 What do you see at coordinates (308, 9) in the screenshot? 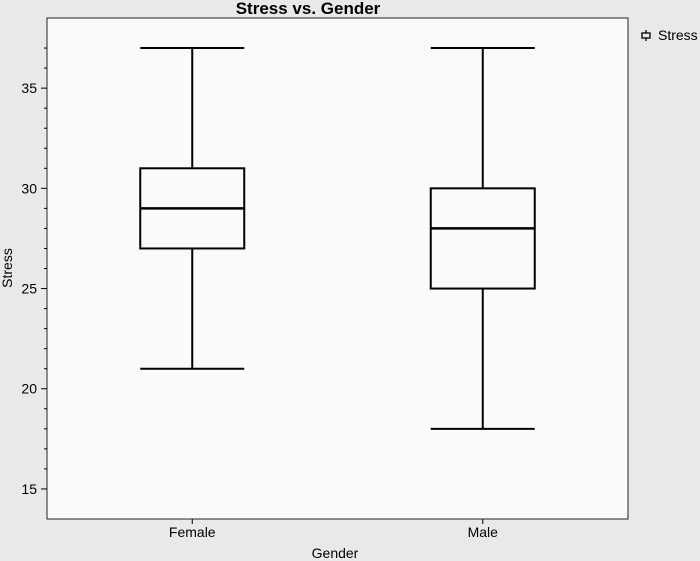
I see `chart-title: Stress vs. Gender` at bounding box center [308, 9].